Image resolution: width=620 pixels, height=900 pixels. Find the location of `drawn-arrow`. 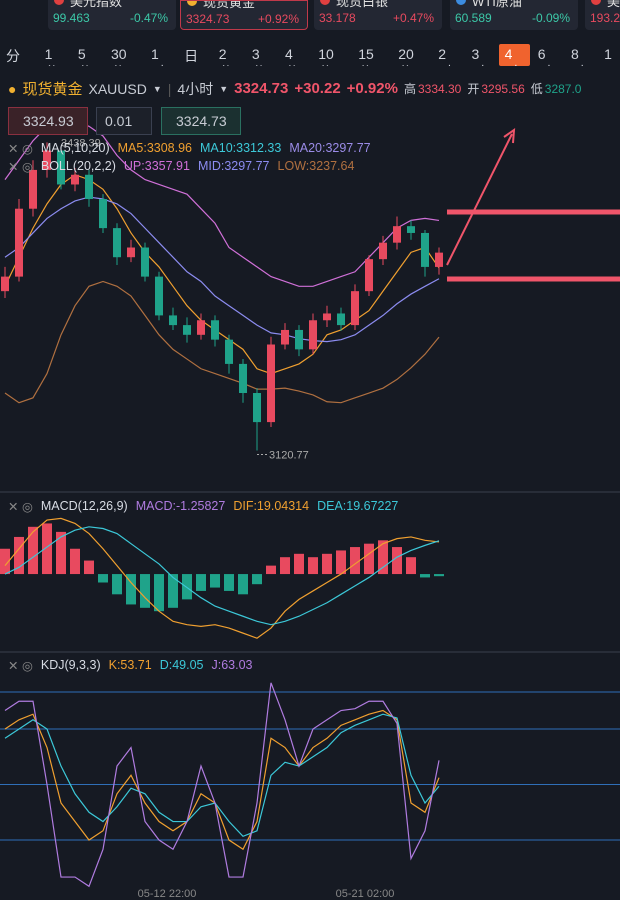

drawn-arrow is located at coordinates (479, 199).